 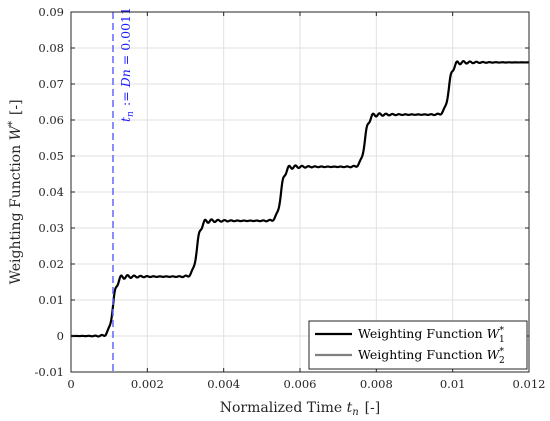 What do you see at coordinates (51, 84) in the screenshot?
I see `y-tick-label: 0.07` at bounding box center [51, 84].